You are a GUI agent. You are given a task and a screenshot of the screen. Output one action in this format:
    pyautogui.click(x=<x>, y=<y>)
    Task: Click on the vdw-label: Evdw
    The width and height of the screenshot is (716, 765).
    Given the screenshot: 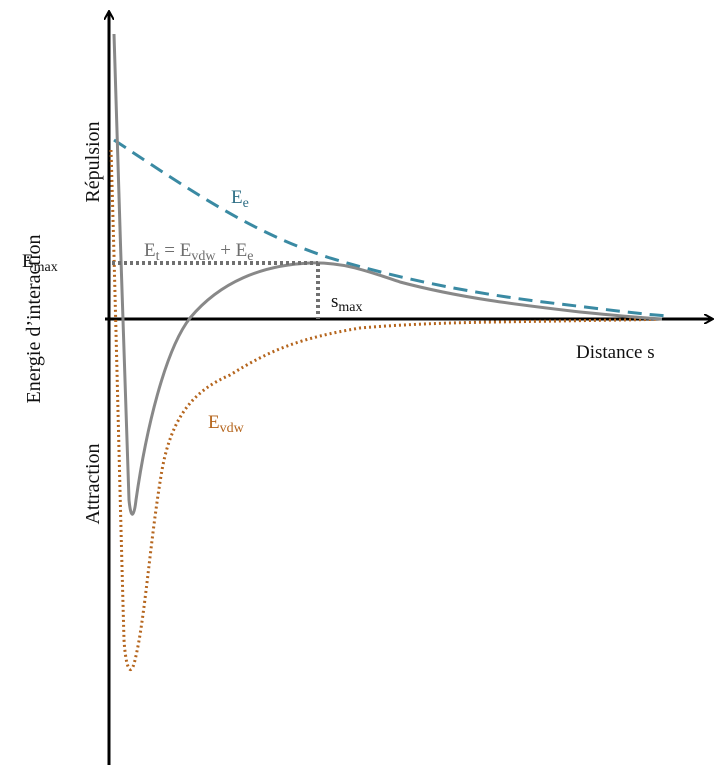 What is the action you would take?
    pyautogui.click(x=226, y=424)
    